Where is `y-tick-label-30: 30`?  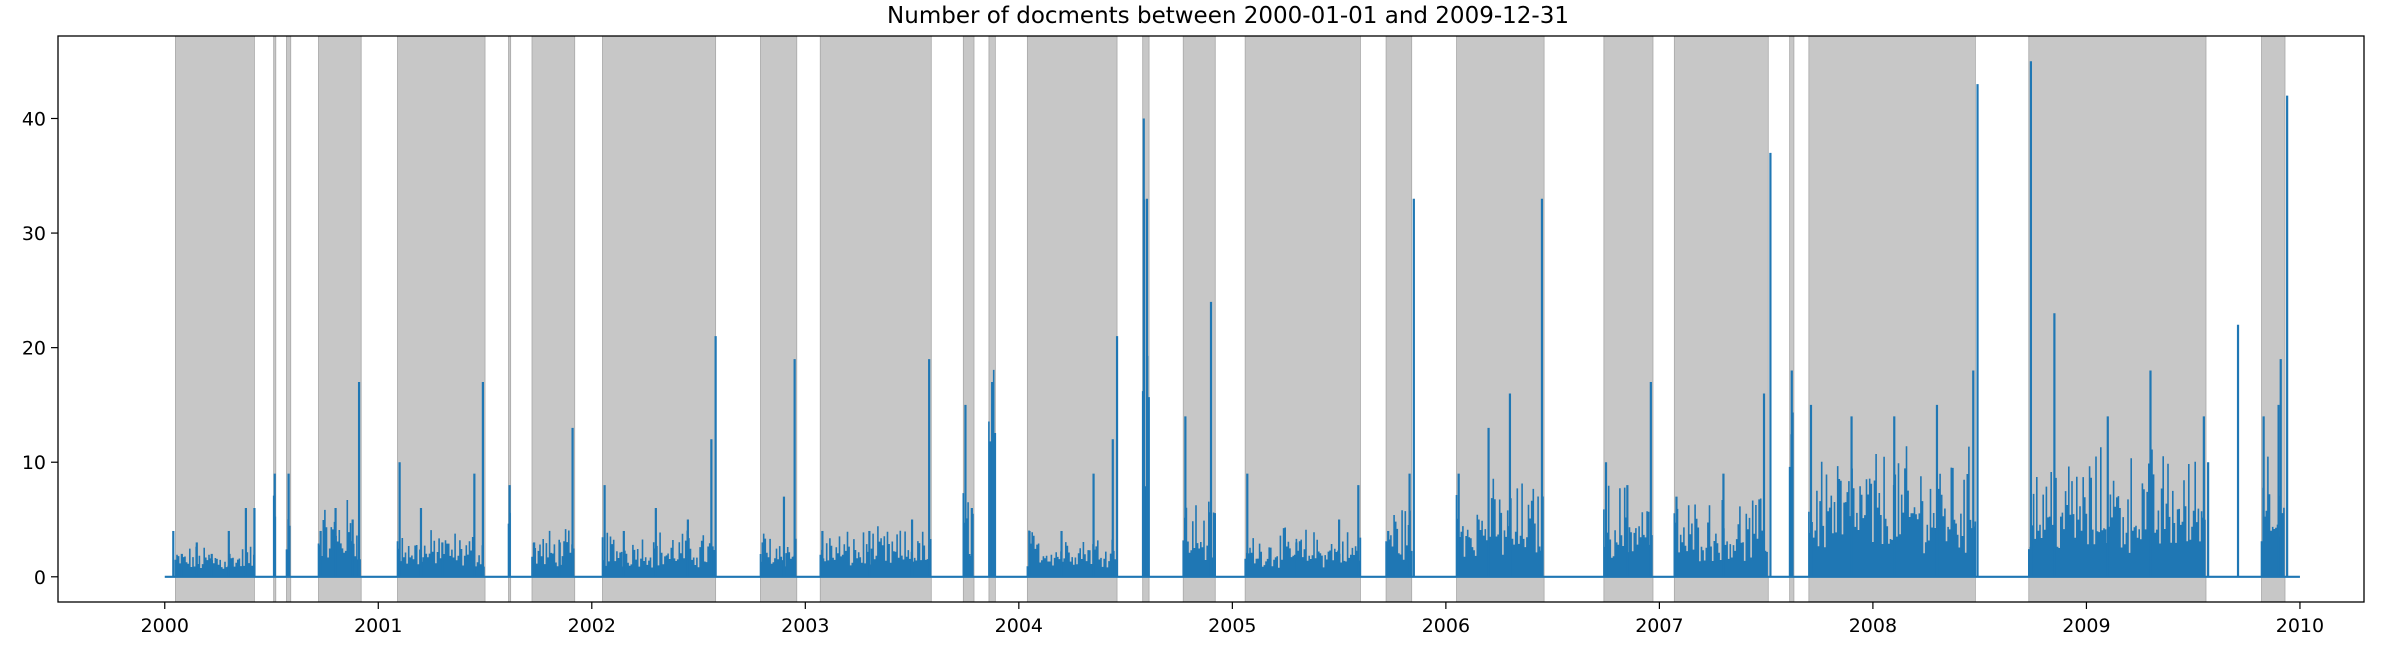
y-tick-label-30: 30 is located at coordinates (34, 234).